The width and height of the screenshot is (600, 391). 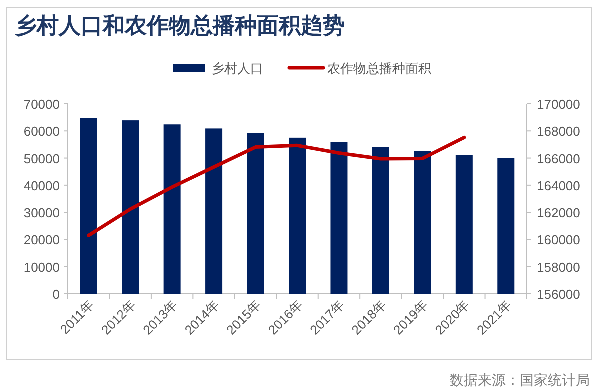 I want to click on y2-tick-label: 160000, so click(x=558, y=240).